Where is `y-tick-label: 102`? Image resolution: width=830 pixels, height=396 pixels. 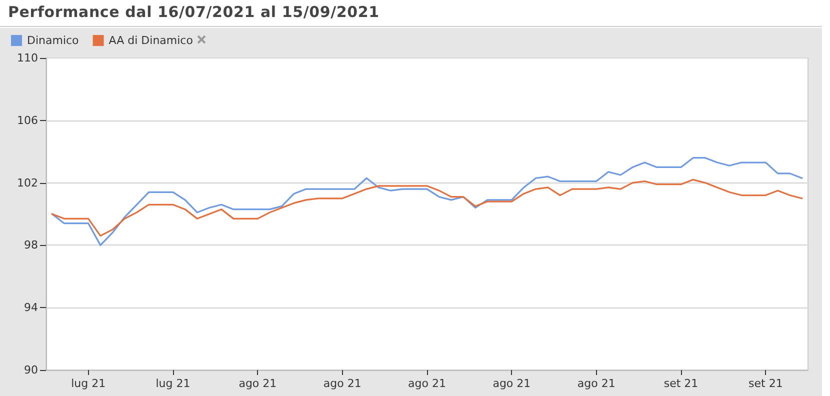
y-tick-label: 102 is located at coordinates (27, 183).